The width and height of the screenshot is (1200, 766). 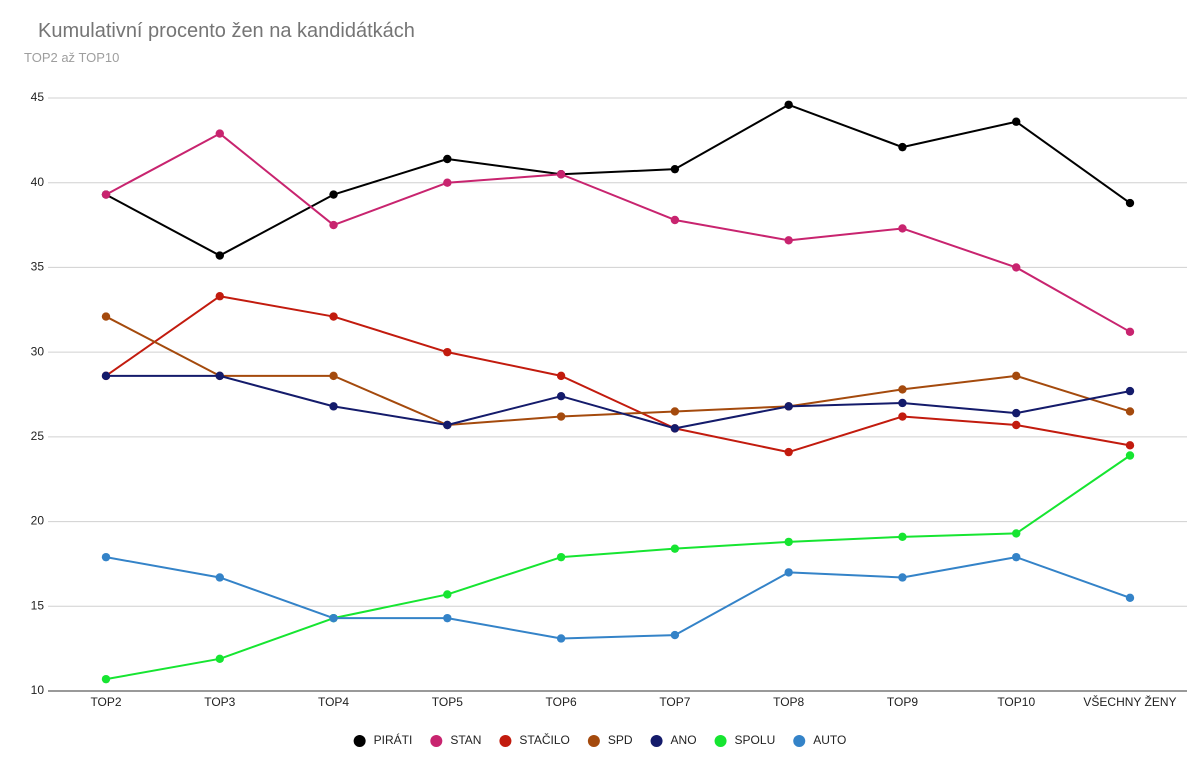 I want to click on legend: PIRÁTI STAN STAČILO SPD ANO SPOLU AUTO, so click(x=599, y=739).